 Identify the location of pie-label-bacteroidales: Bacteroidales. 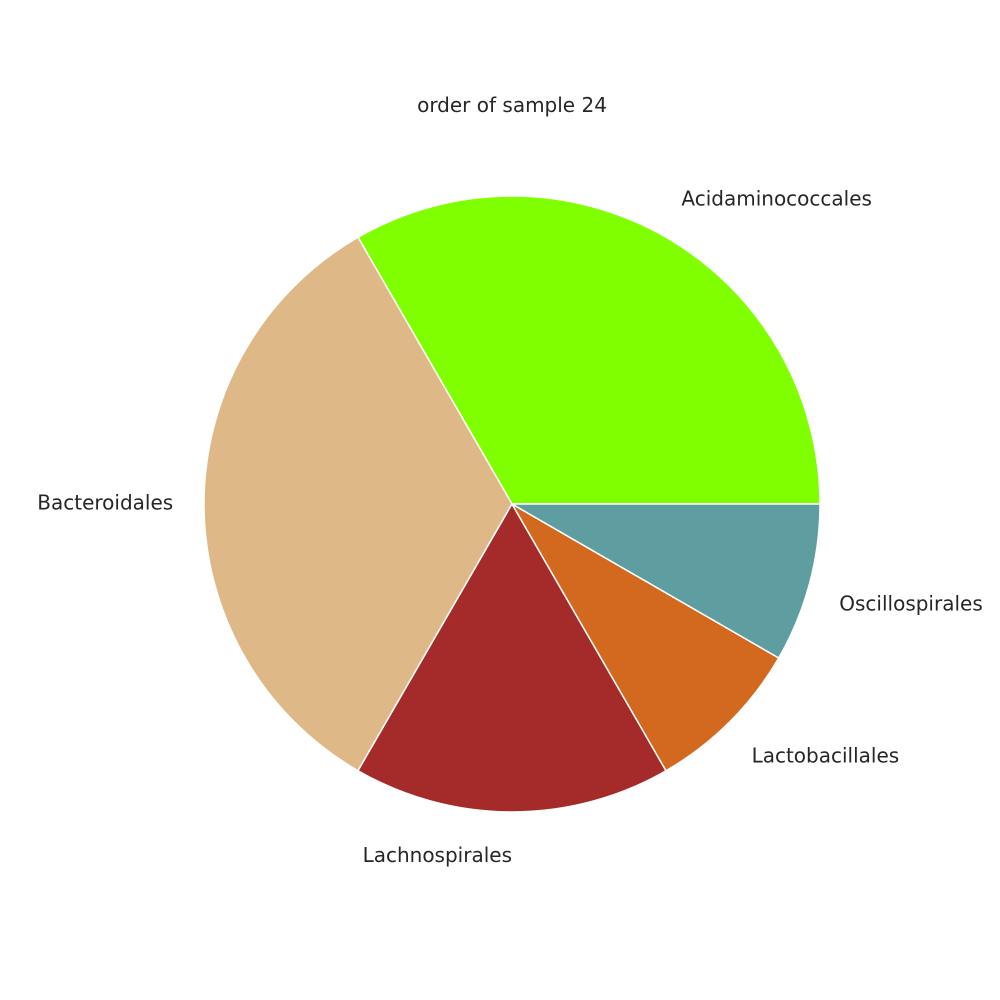
(105, 503).